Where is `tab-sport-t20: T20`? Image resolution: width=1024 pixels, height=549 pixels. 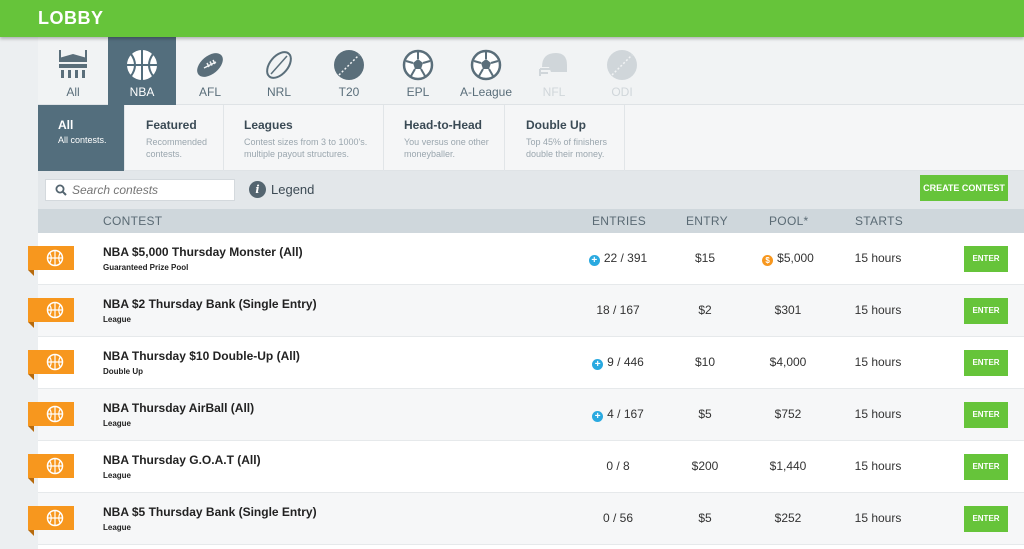
tab-sport-t20: T20 is located at coordinates (349, 71).